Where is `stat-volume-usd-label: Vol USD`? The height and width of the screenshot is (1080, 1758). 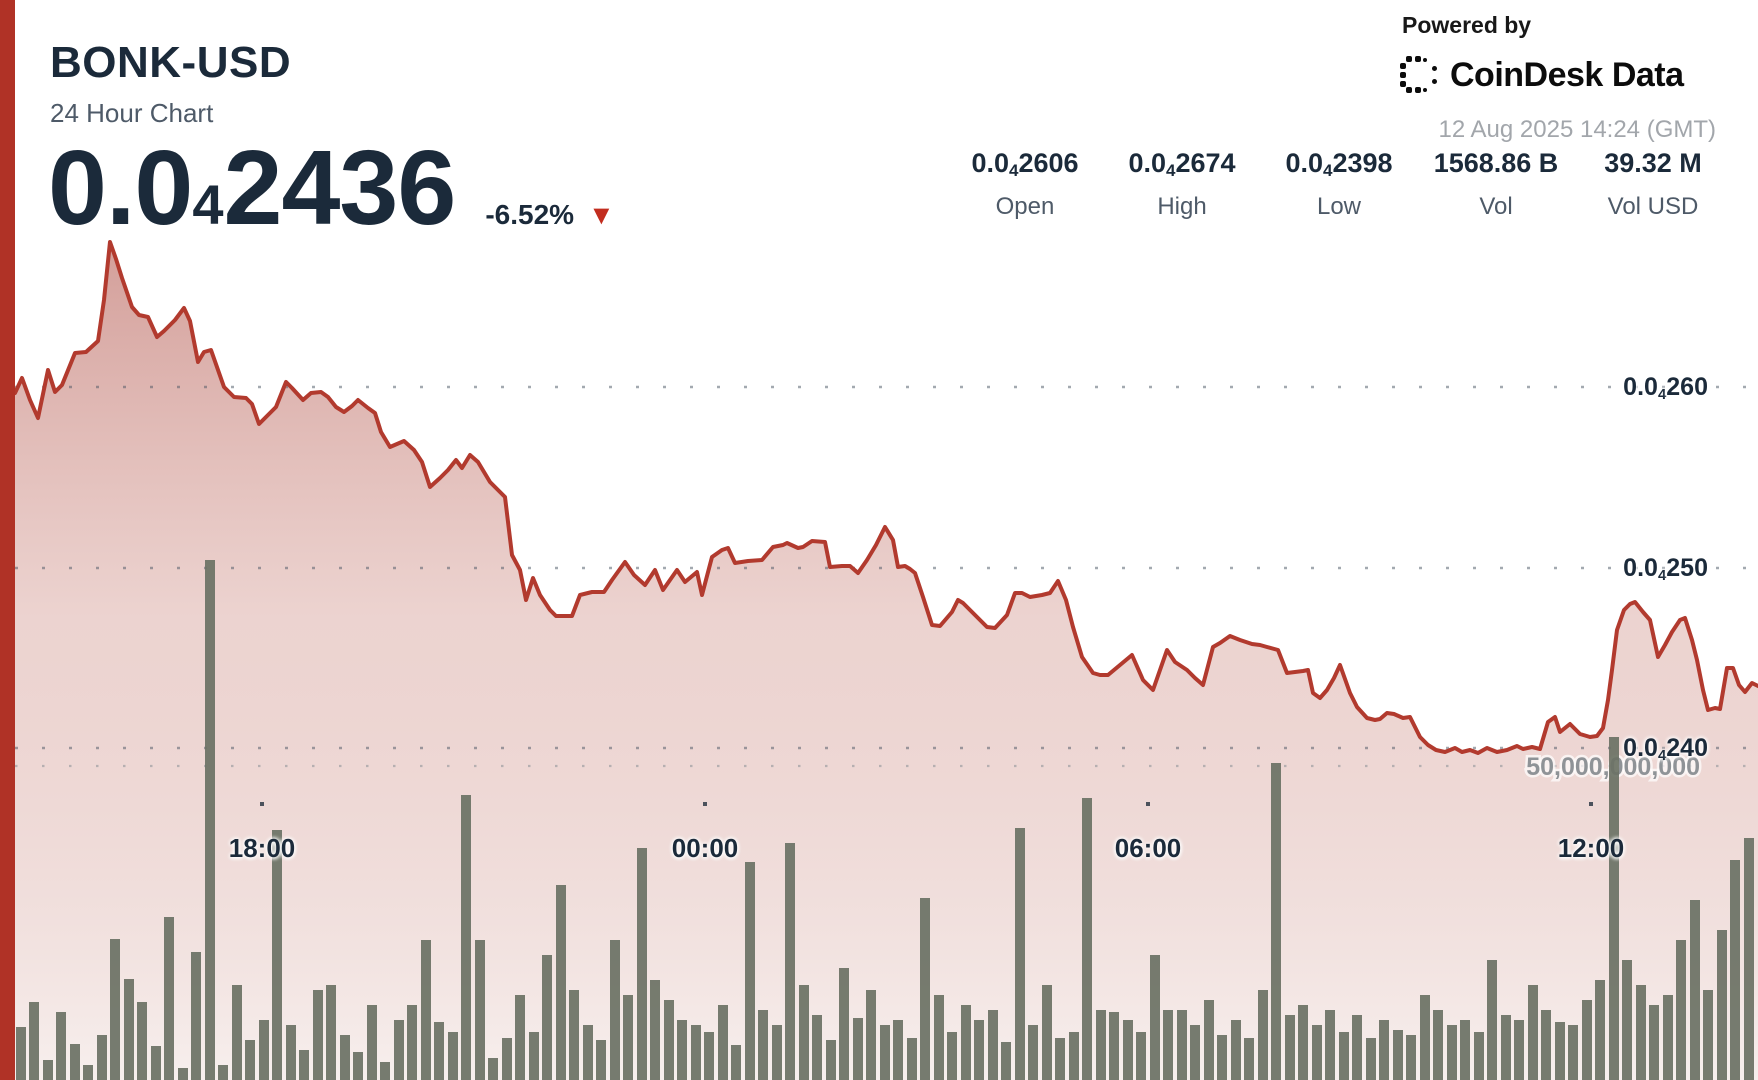
stat-volume-usd-label: Vol USD is located at coordinates (1653, 206).